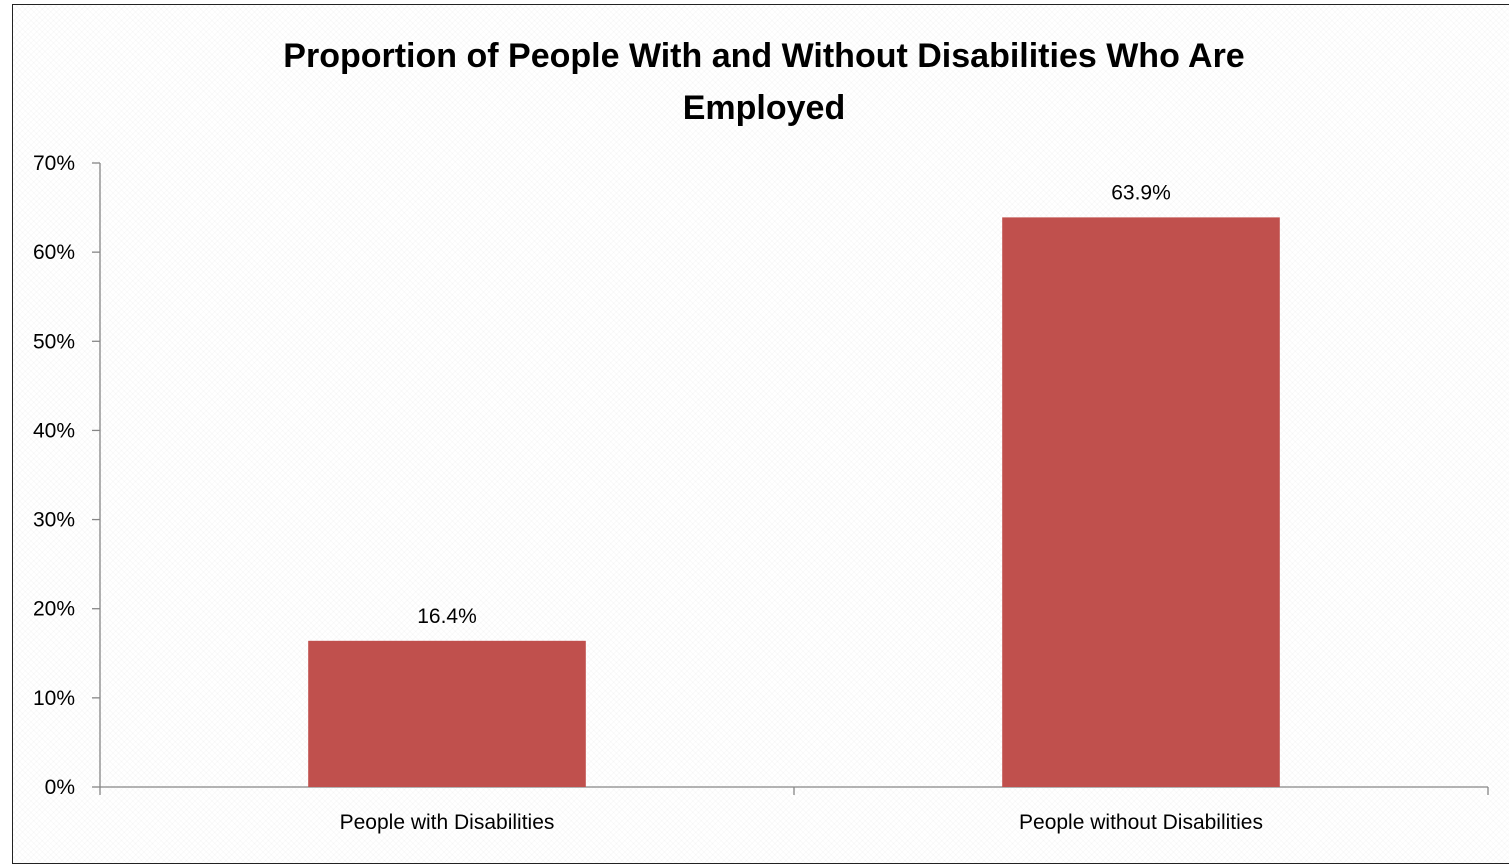 This screenshot has width=1509, height=864. I want to click on y-tick-label: 20%, so click(54, 609).